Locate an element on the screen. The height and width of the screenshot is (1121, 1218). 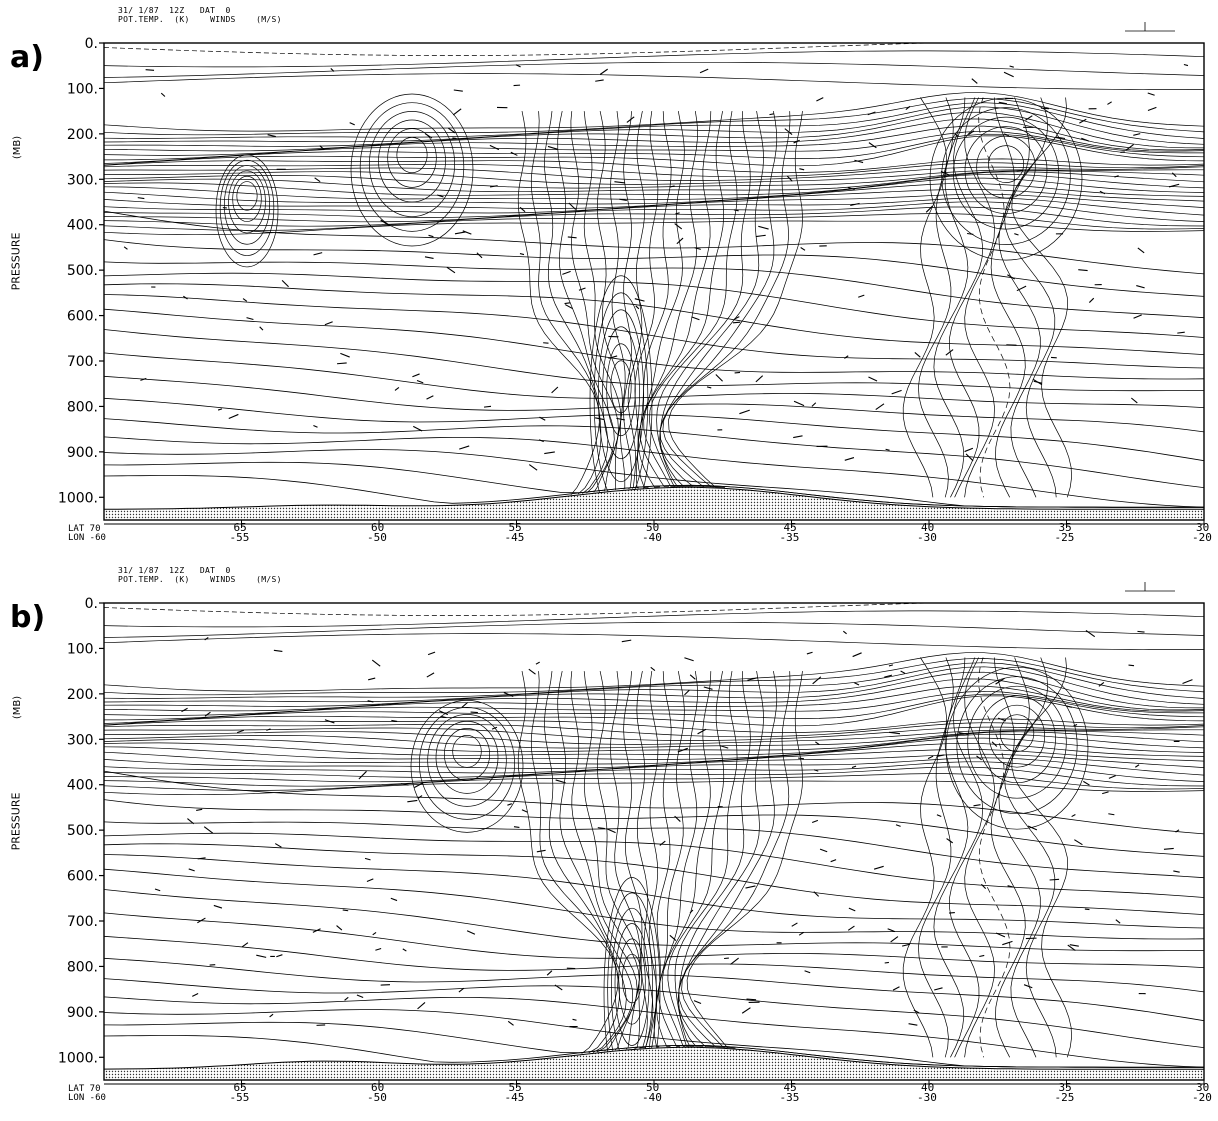
y-tick-label: 800. is located at coordinates (82, 967).